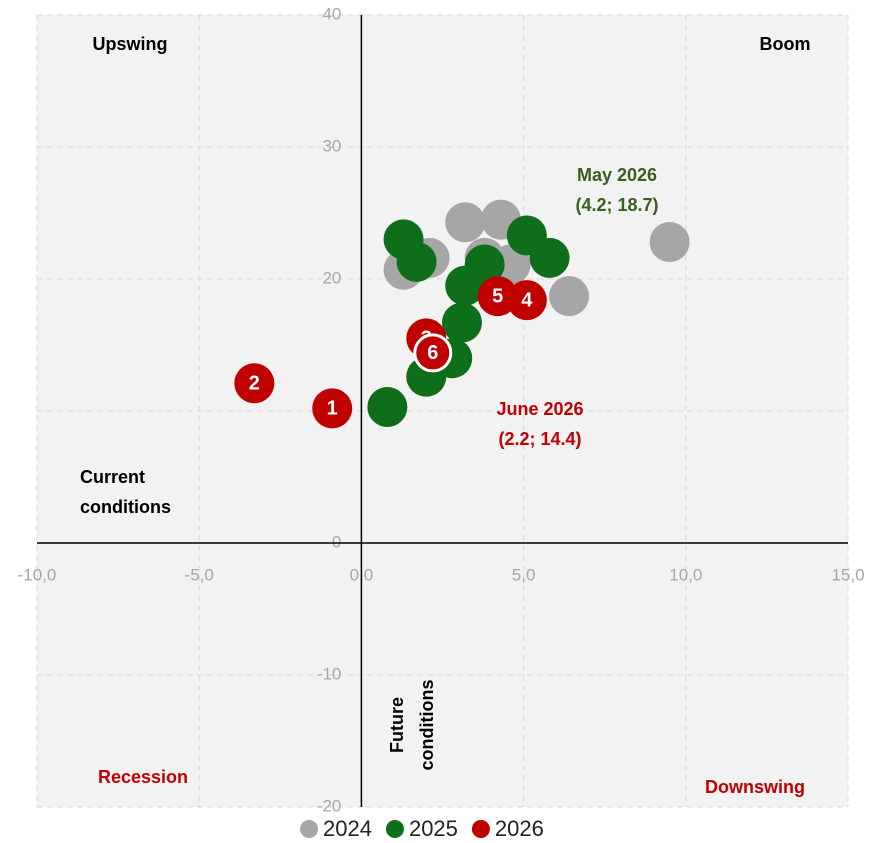 This screenshot has width=885, height=843. I want to click on point-label: 5, so click(497, 296).